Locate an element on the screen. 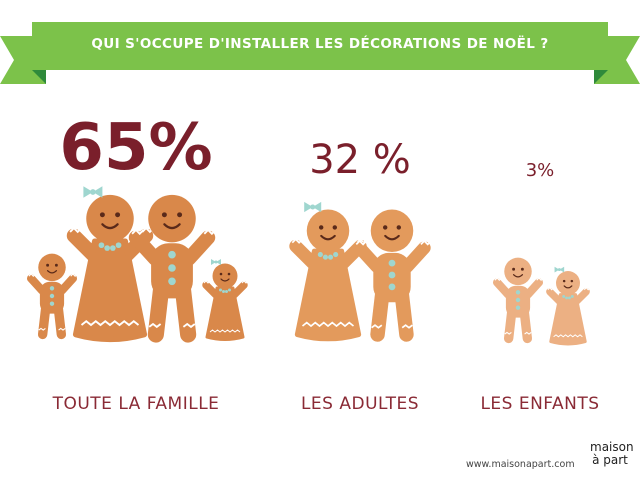 The width and height of the screenshot is (640, 480). value-label-les-adultes: 32 % is located at coordinates (360, 160).